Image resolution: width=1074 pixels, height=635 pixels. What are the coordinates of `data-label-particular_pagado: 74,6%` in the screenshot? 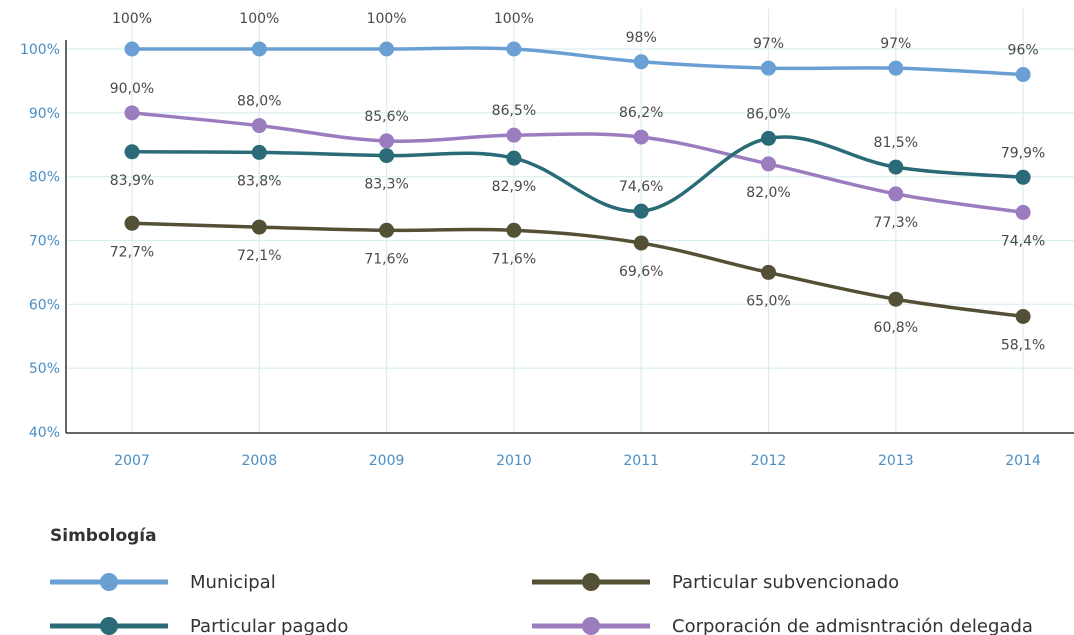 It's located at (641, 187).